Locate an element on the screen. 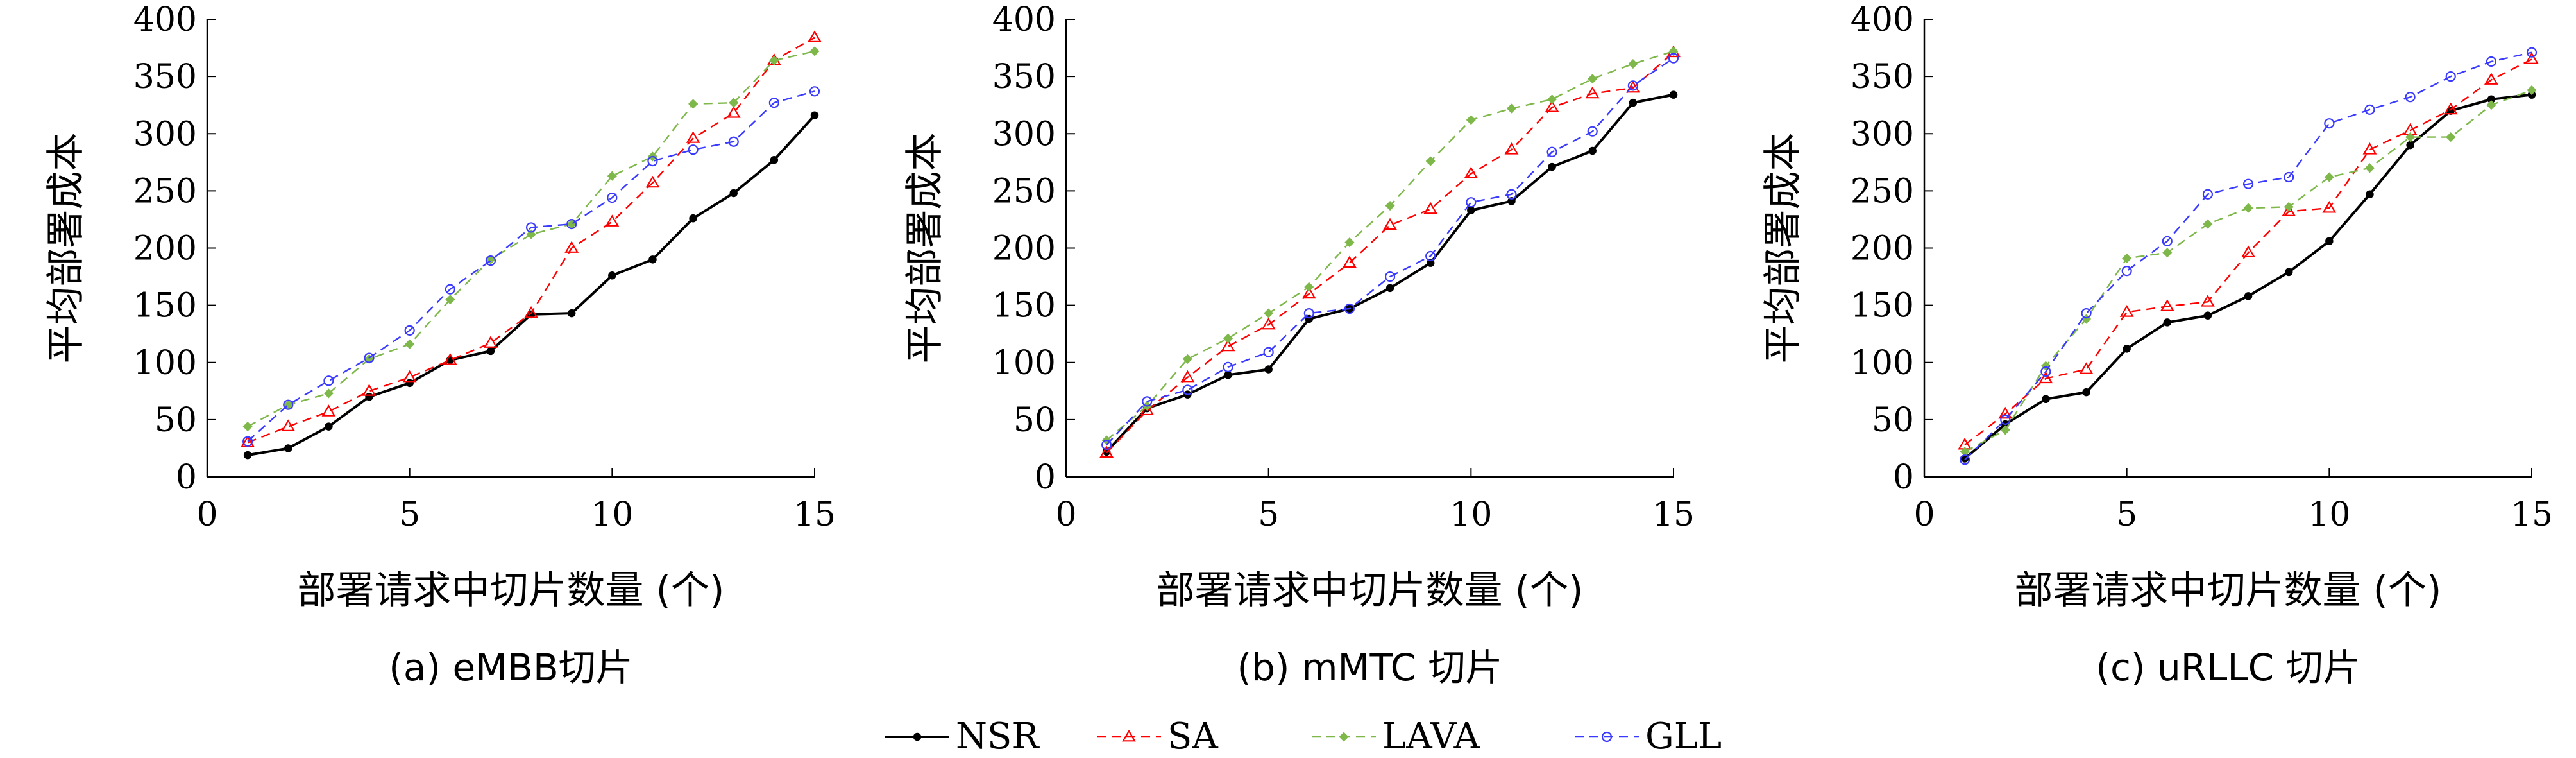 The width and height of the screenshot is (2576, 758). series-line-lava is located at coordinates (531, 238).